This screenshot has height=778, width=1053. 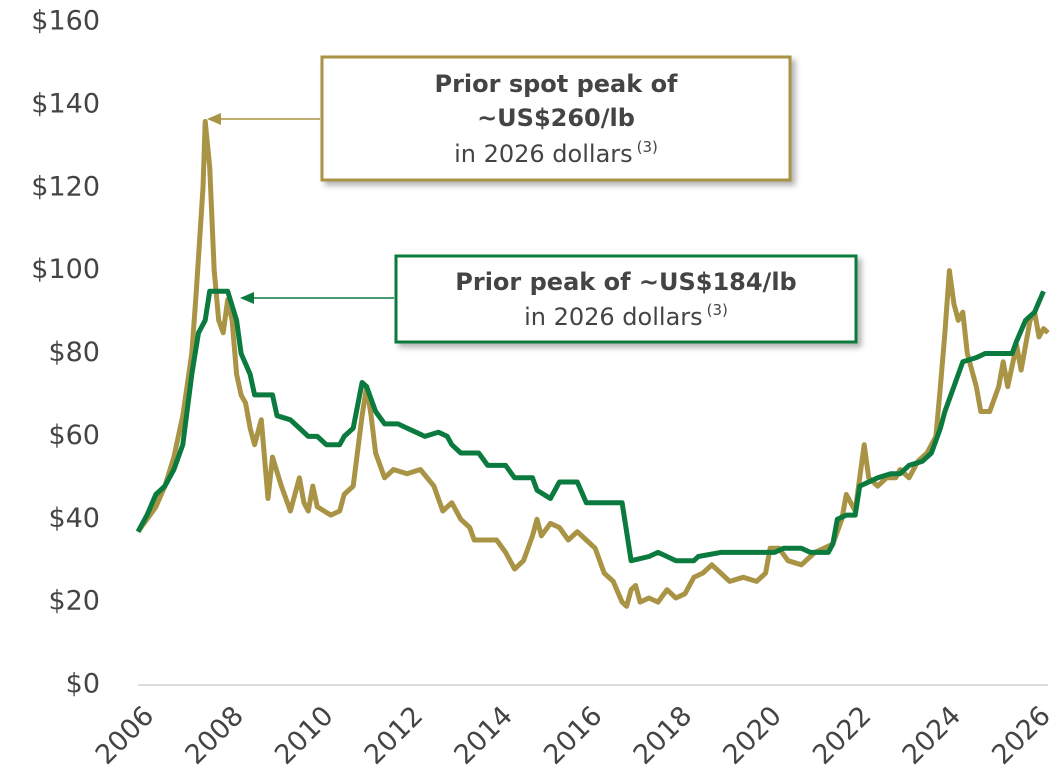 I want to click on y-tick-label: $40, so click(x=74, y=518).